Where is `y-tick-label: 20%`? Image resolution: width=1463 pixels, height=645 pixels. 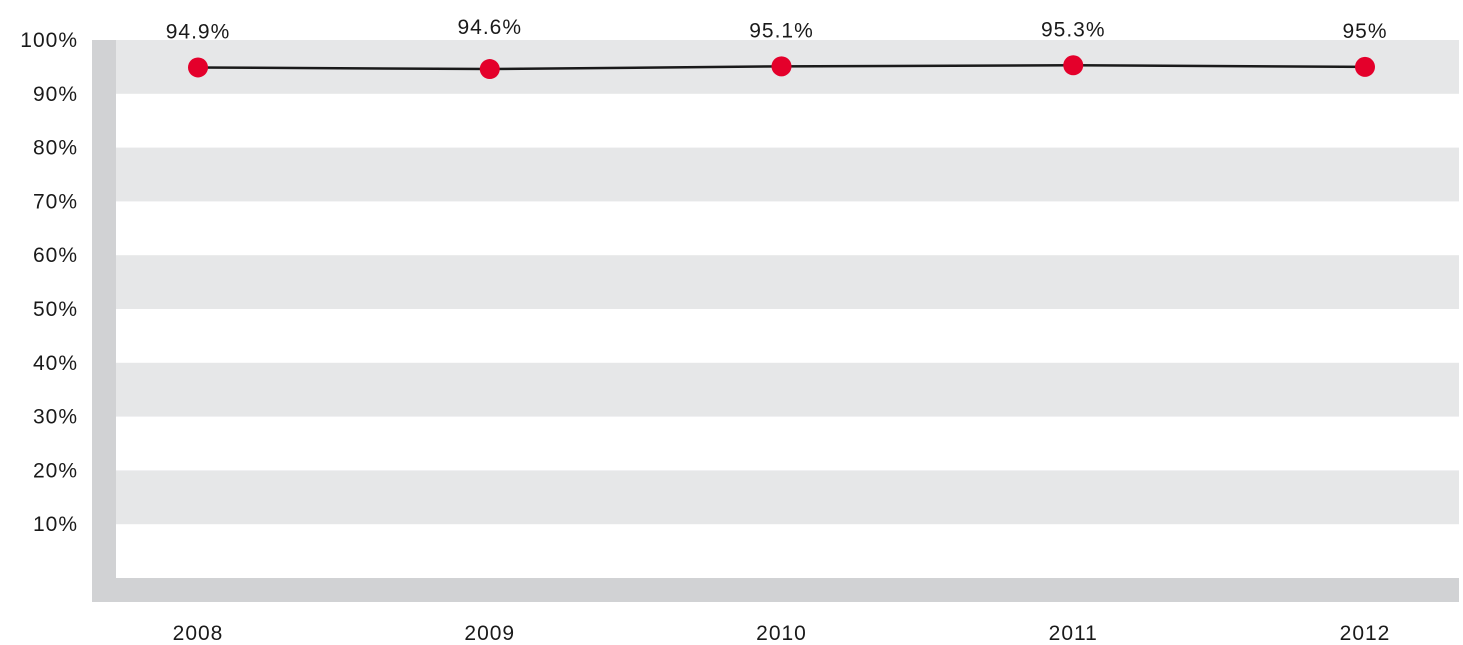
y-tick-label: 20% is located at coordinates (55, 470).